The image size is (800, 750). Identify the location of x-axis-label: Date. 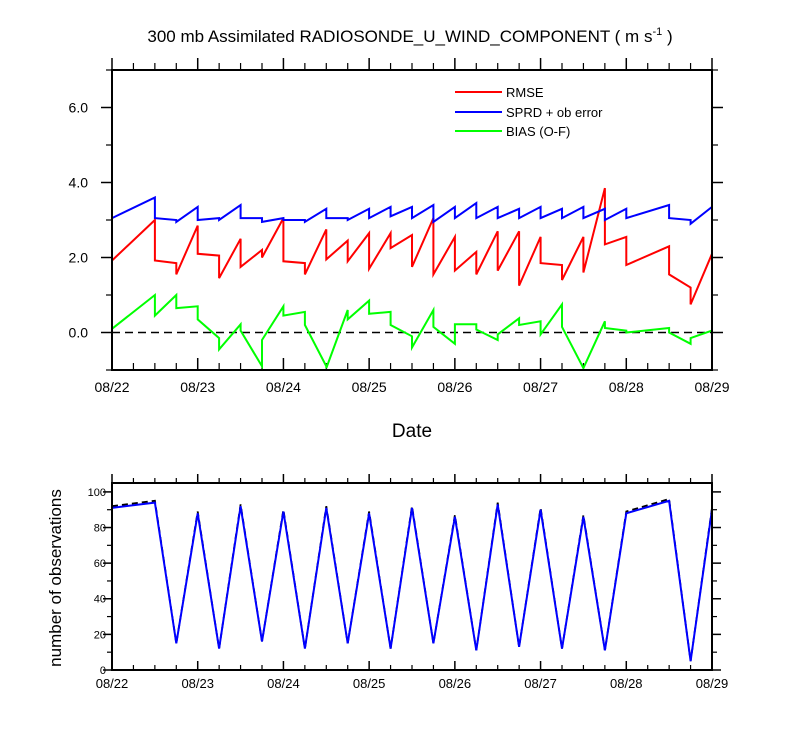
(412, 431).